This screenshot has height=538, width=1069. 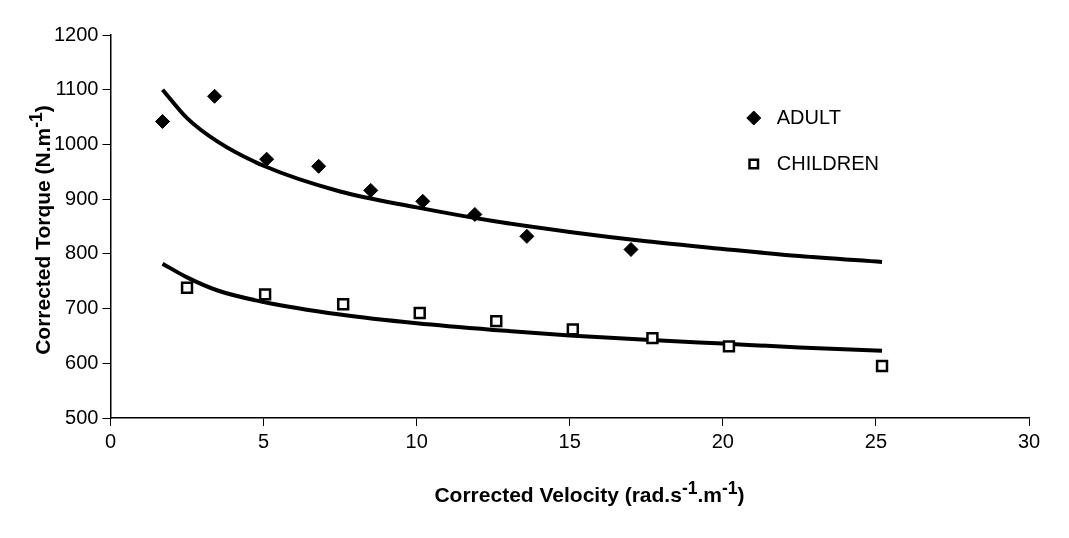 What do you see at coordinates (76, 33) in the screenshot?
I see `y-tick-label: 1200` at bounding box center [76, 33].